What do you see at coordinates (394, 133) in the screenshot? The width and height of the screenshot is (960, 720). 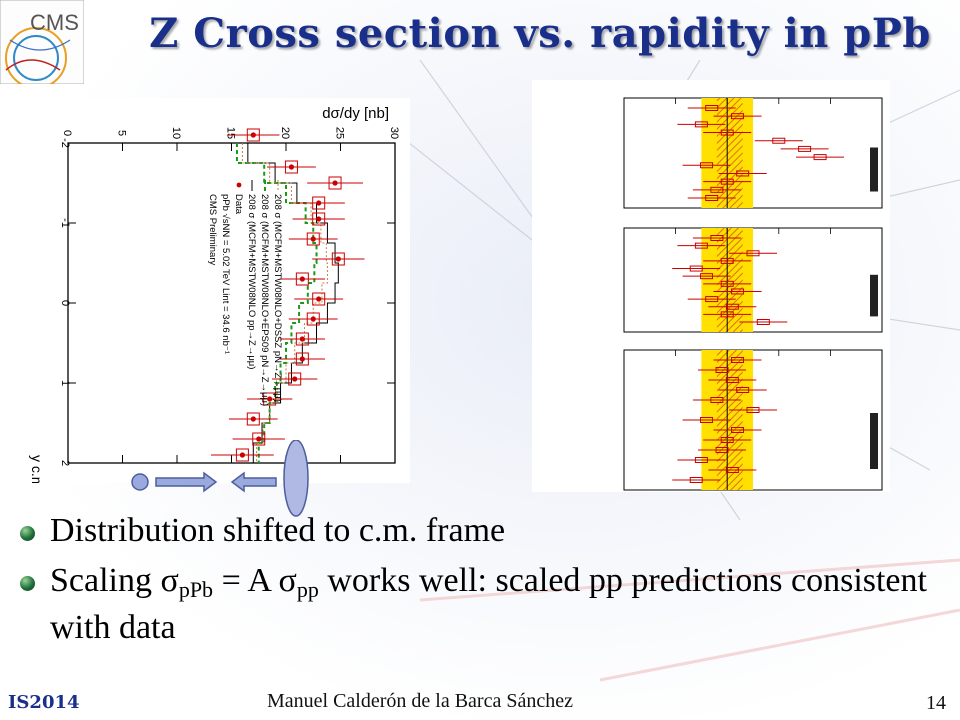 I see `y-tick-label: 30` at bounding box center [394, 133].